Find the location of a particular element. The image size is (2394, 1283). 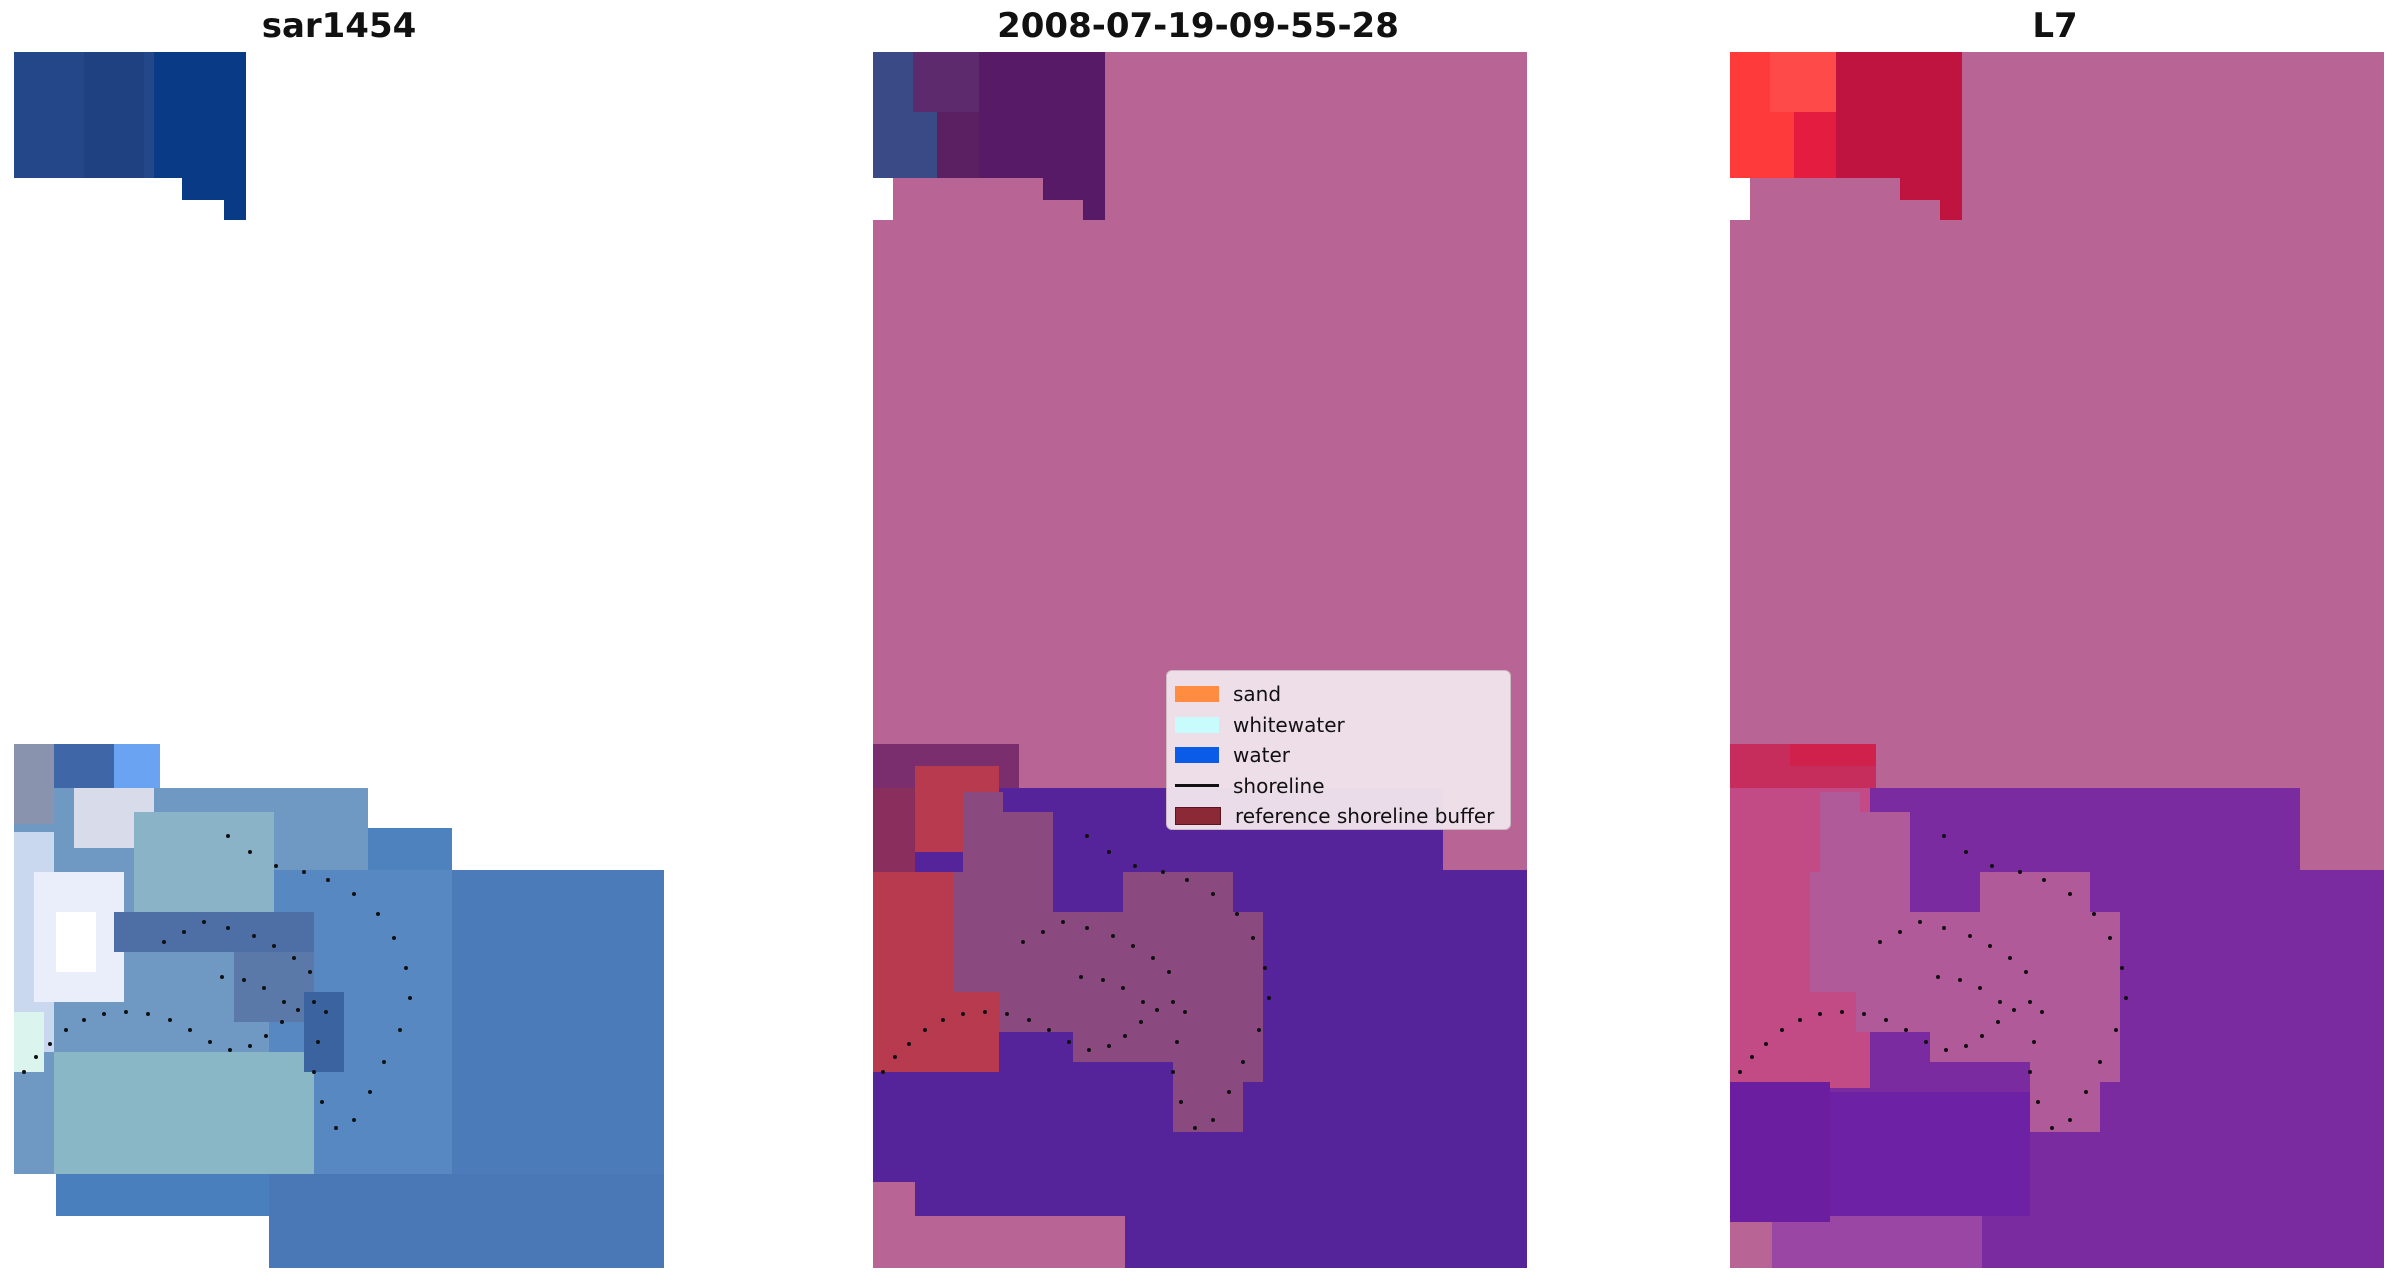

legend-swatch-whitewater is located at coordinates (1197, 724).